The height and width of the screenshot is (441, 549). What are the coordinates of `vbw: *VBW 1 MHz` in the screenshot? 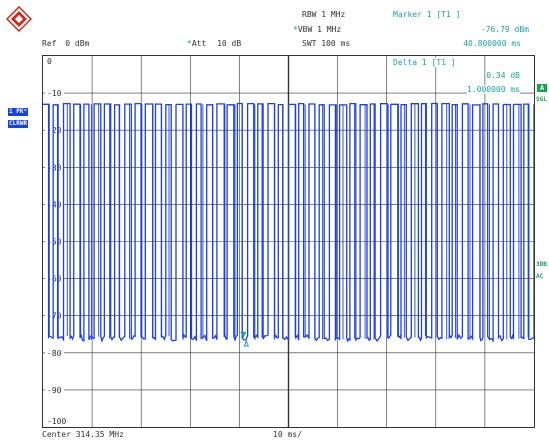 It's located at (317, 29).